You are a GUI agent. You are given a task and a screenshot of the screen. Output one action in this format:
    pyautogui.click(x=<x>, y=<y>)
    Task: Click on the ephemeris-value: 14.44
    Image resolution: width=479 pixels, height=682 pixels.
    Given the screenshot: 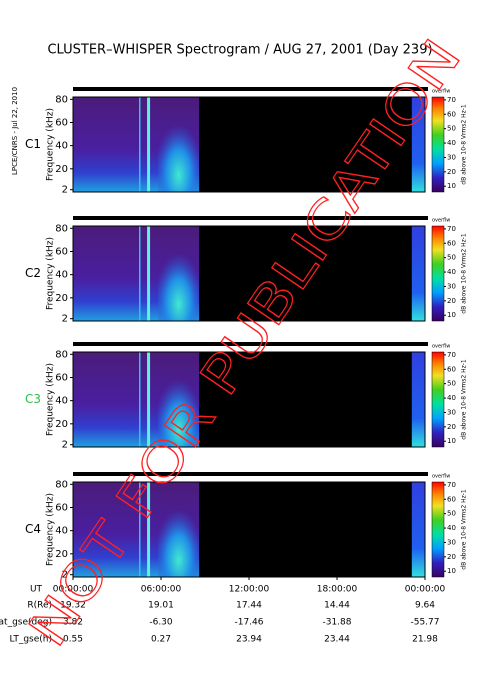 What is the action you would take?
    pyautogui.click(x=337, y=606)
    